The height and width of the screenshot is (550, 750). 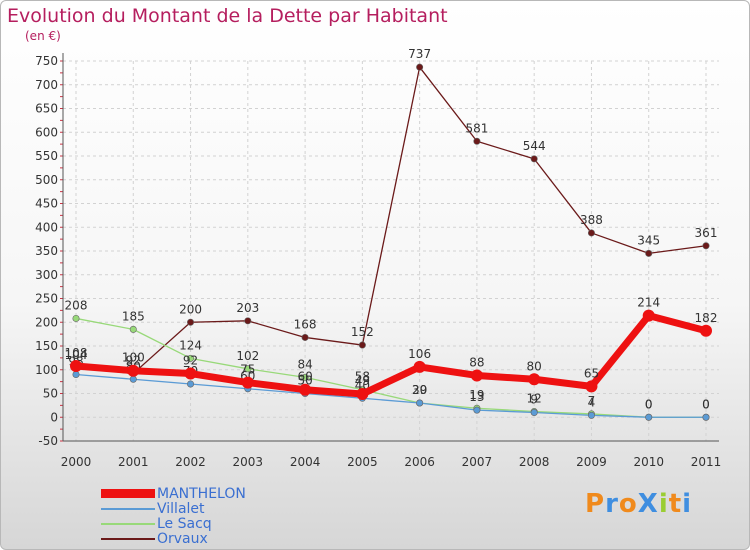 I want to click on data-label: 104, so click(x=76, y=355).